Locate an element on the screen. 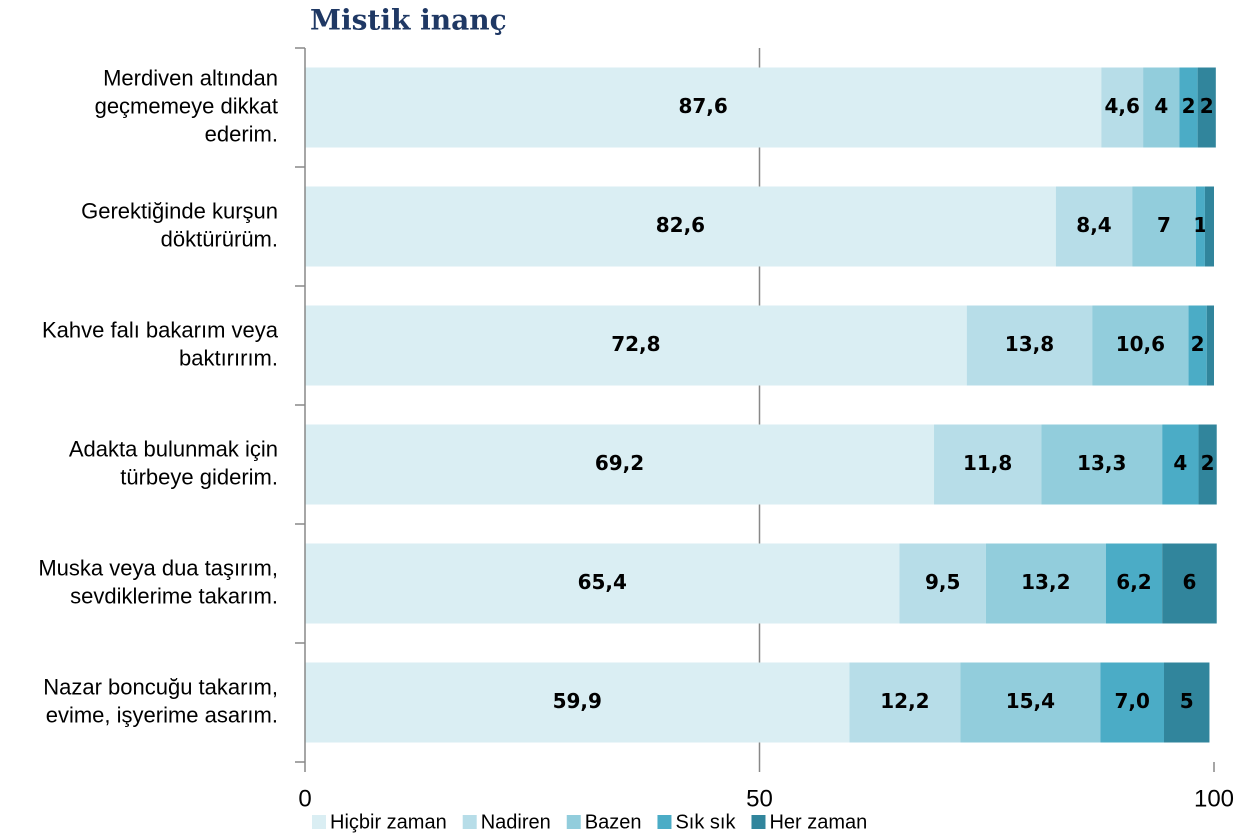 This screenshot has height=837, width=1254. y-tick-label: Adakta bulunmak için is located at coordinates (173, 448).